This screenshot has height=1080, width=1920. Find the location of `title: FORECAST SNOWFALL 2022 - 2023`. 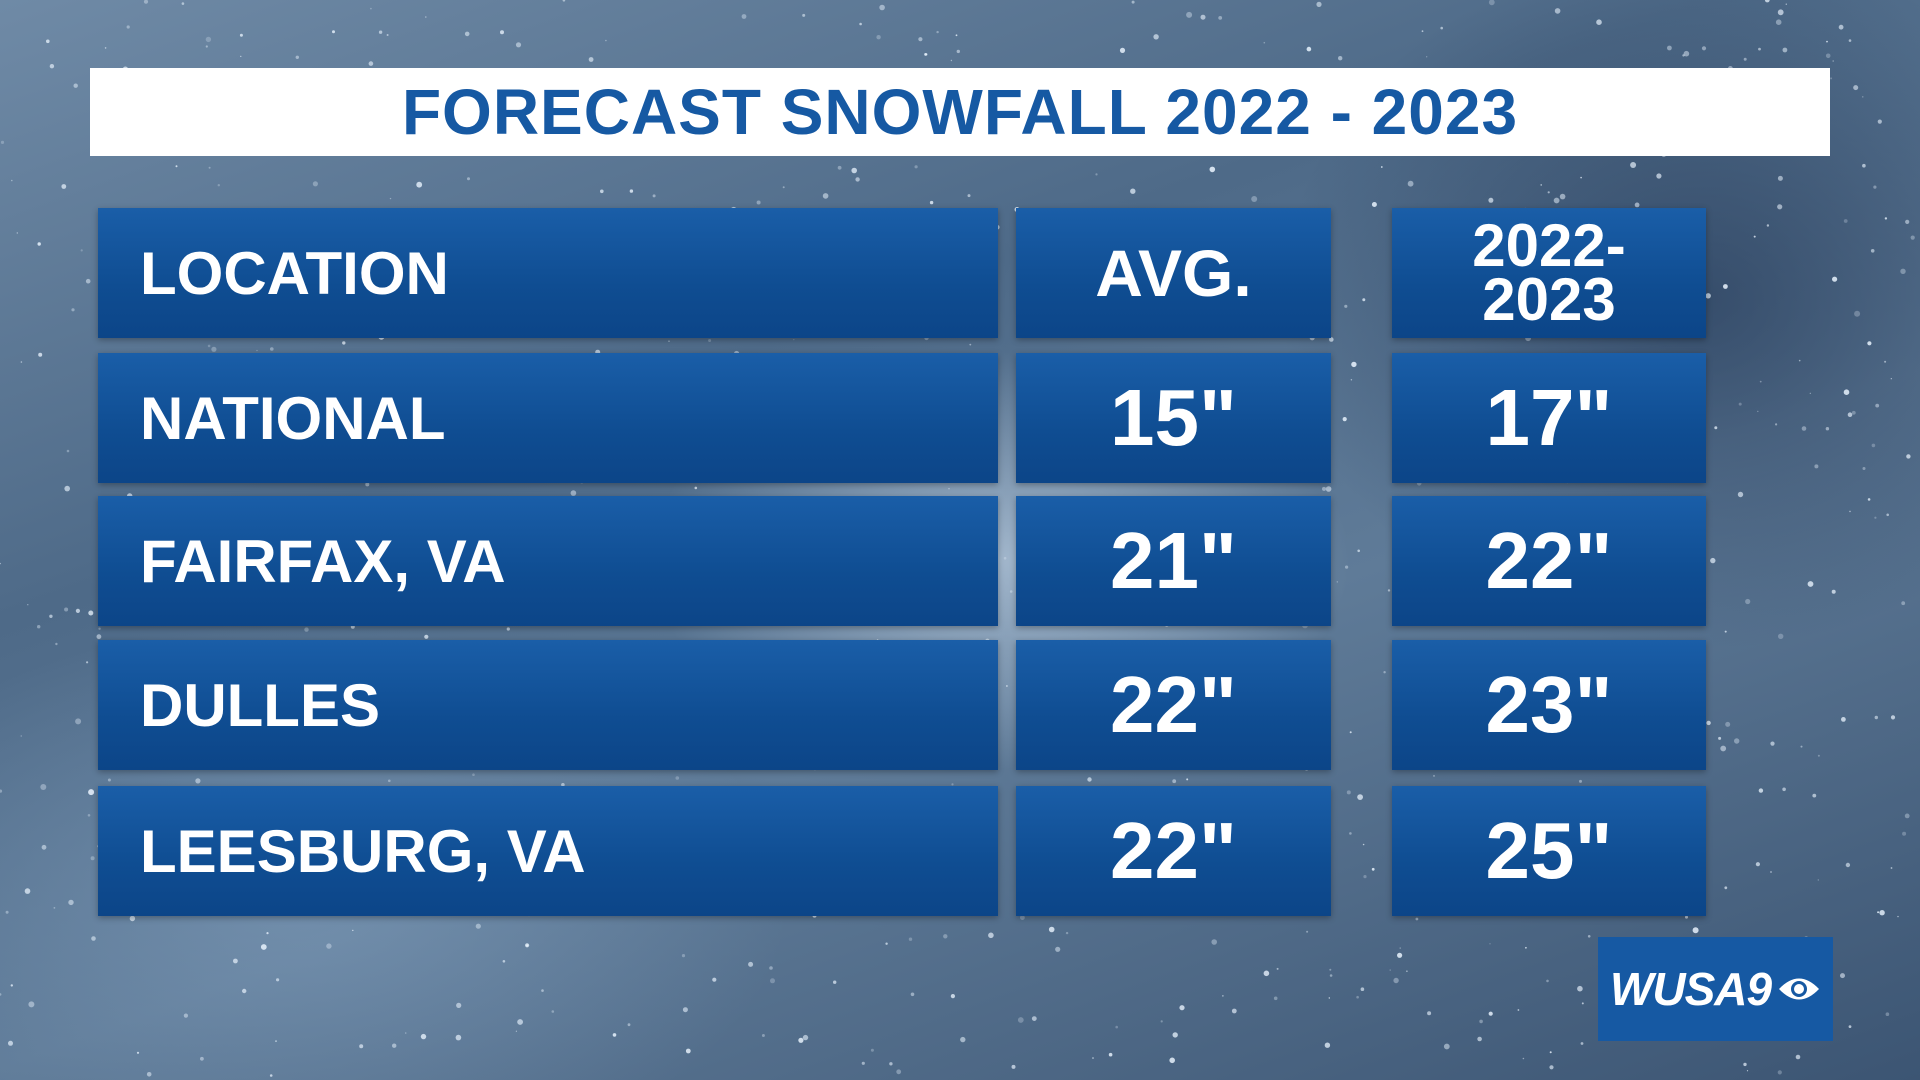

title: FORECAST SNOWFALL 2022 - 2023 is located at coordinates (960, 112).